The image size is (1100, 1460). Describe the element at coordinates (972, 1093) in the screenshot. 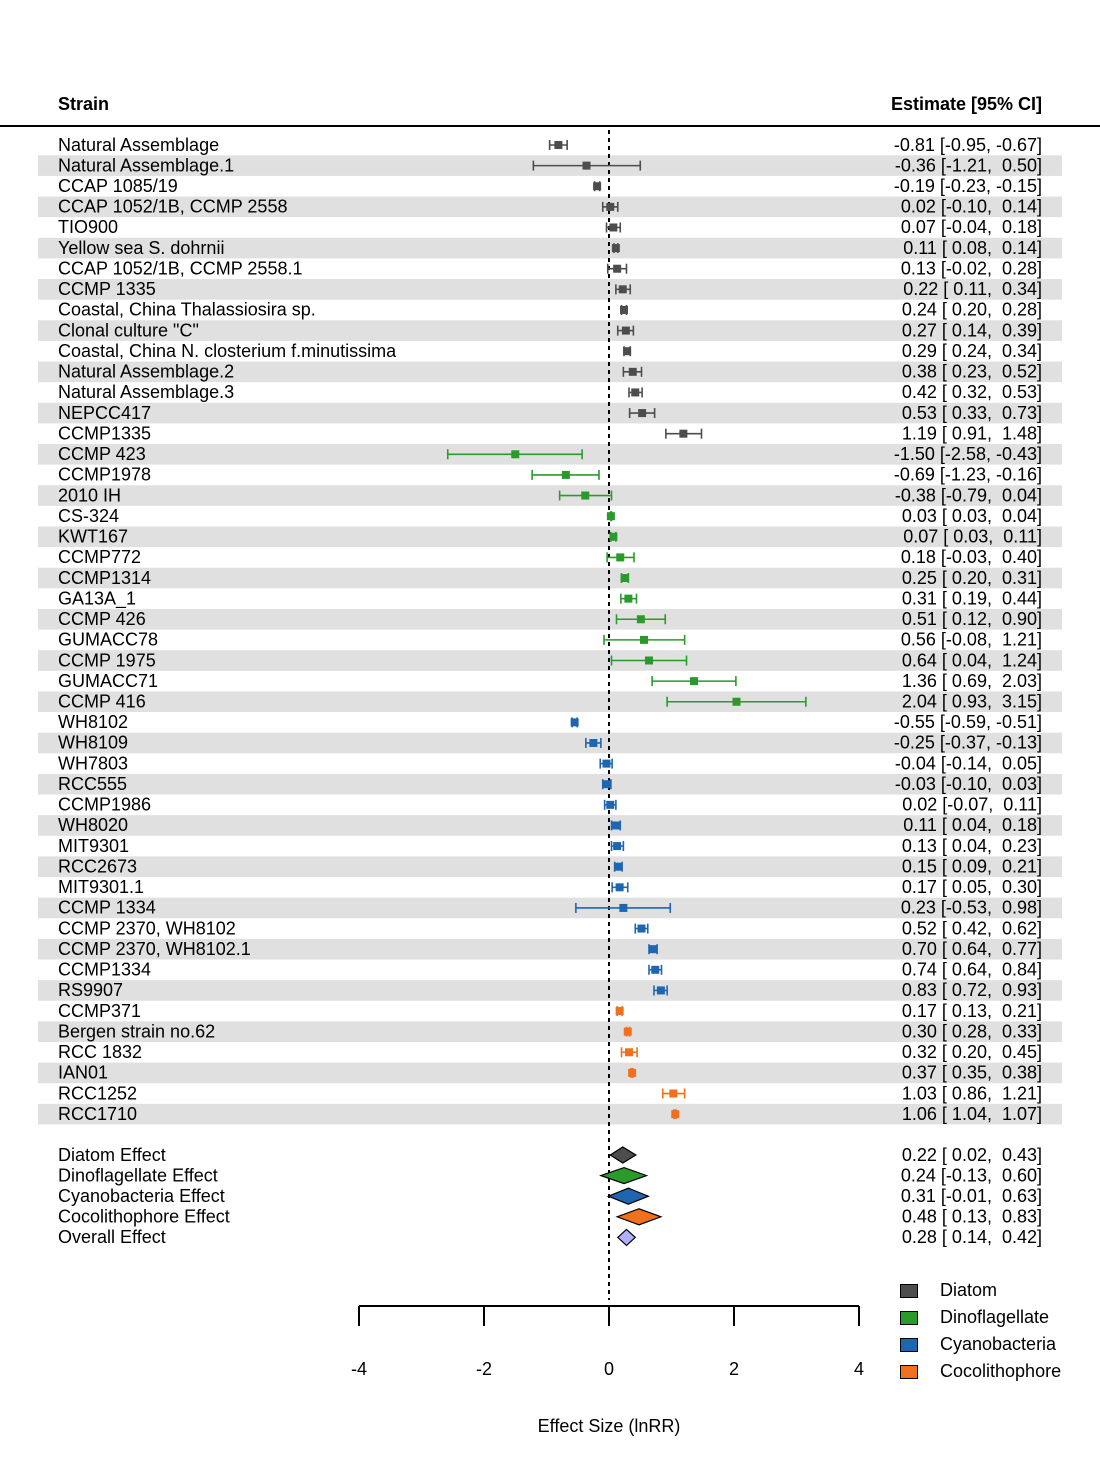

I see `row-estimate-text: 1.03 [ 0.86, 1.21]` at that location.